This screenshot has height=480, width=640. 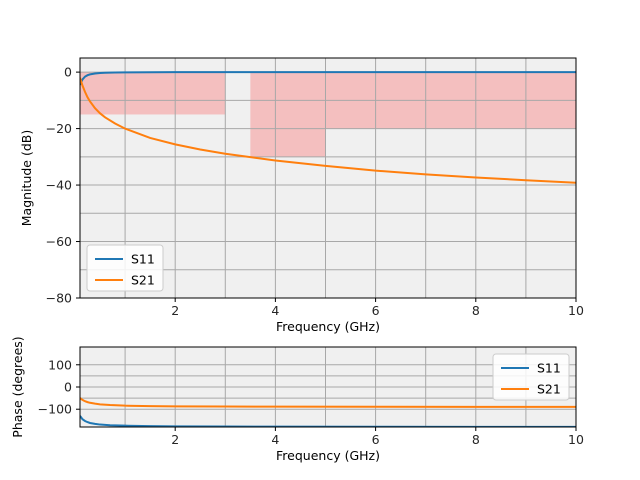 What do you see at coordinates (328, 402) in the screenshot?
I see `series-line-s21` at bounding box center [328, 402].